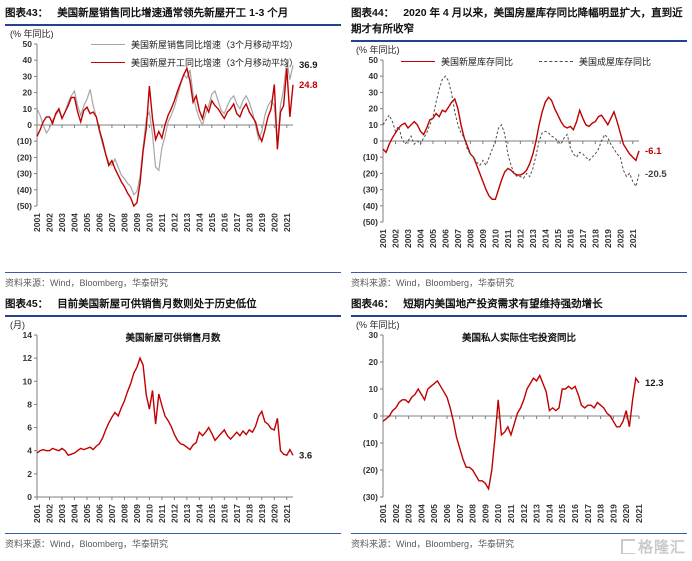 This screenshot has width=692, height=561. Describe the element at coordinates (173, 541) in the screenshot. I see `figure-45-footer: 资料来源：Wind，Bloomberg，华泰研究` at that location.